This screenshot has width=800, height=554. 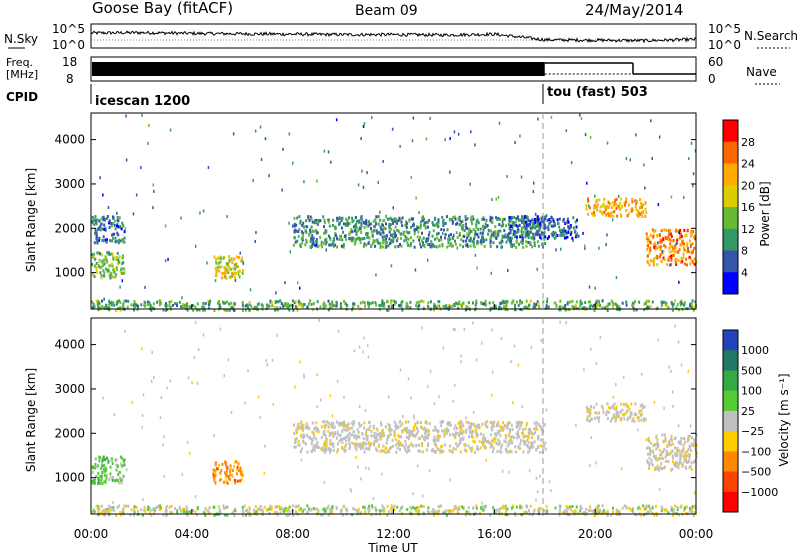 What do you see at coordinates (68, 29) in the screenshot?
I see `noise-left-tick-top: 10^5` at bounding box center [68, 29].